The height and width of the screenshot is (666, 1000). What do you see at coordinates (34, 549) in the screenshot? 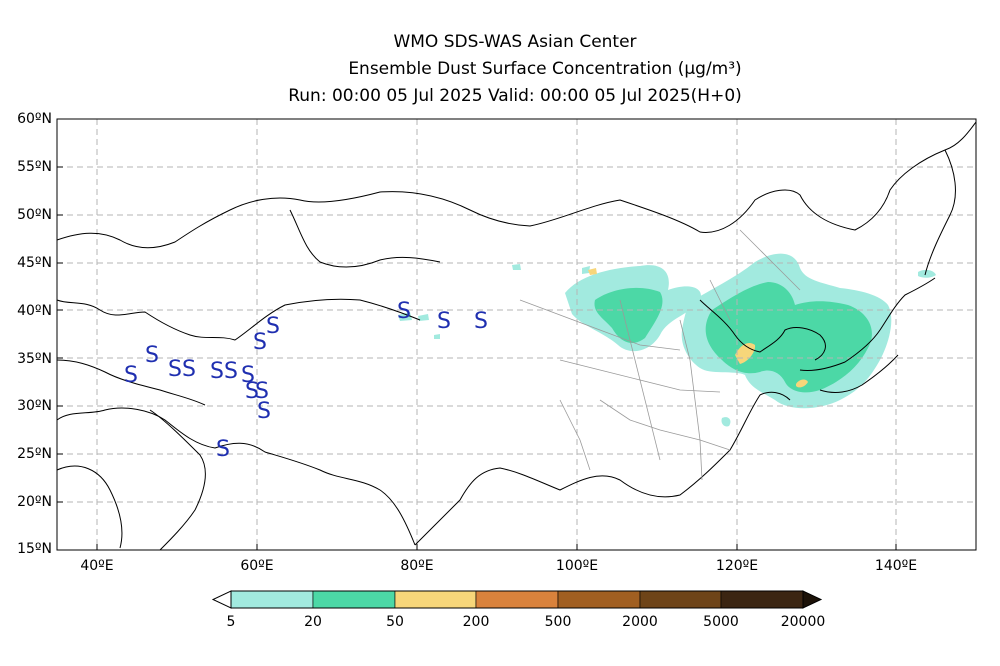
I see `lat-label-15: 15ºN` at bounding box center [34, 549].